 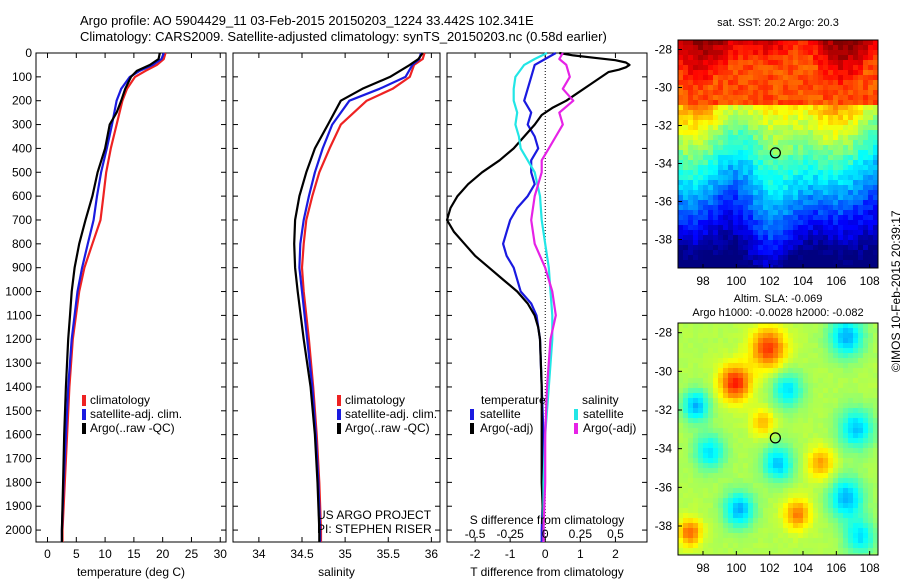 I want to click on diff-legend-label-t: Argo(-adj), so click(x=506, y=428).